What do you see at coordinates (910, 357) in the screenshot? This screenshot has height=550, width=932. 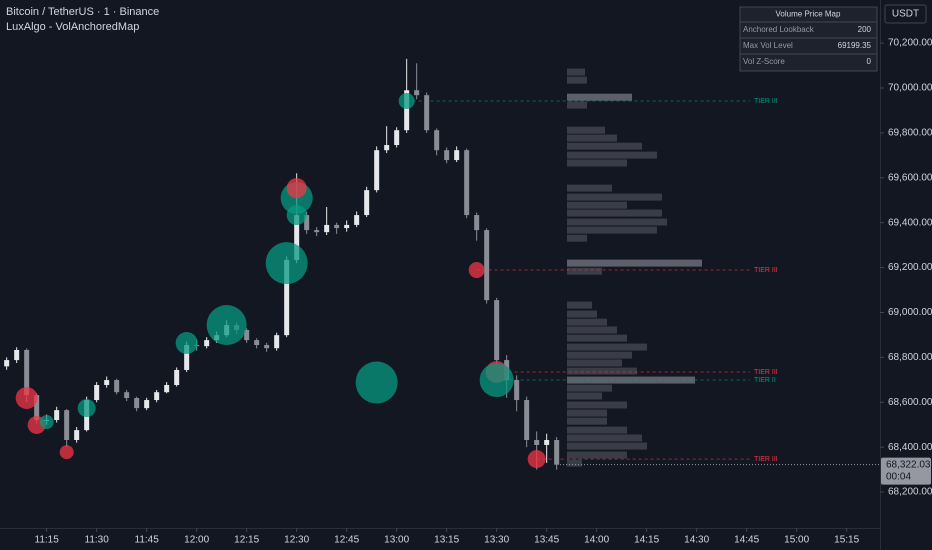 I see `y-tick-label: 68,800.00` at bounding box center [910, 357].